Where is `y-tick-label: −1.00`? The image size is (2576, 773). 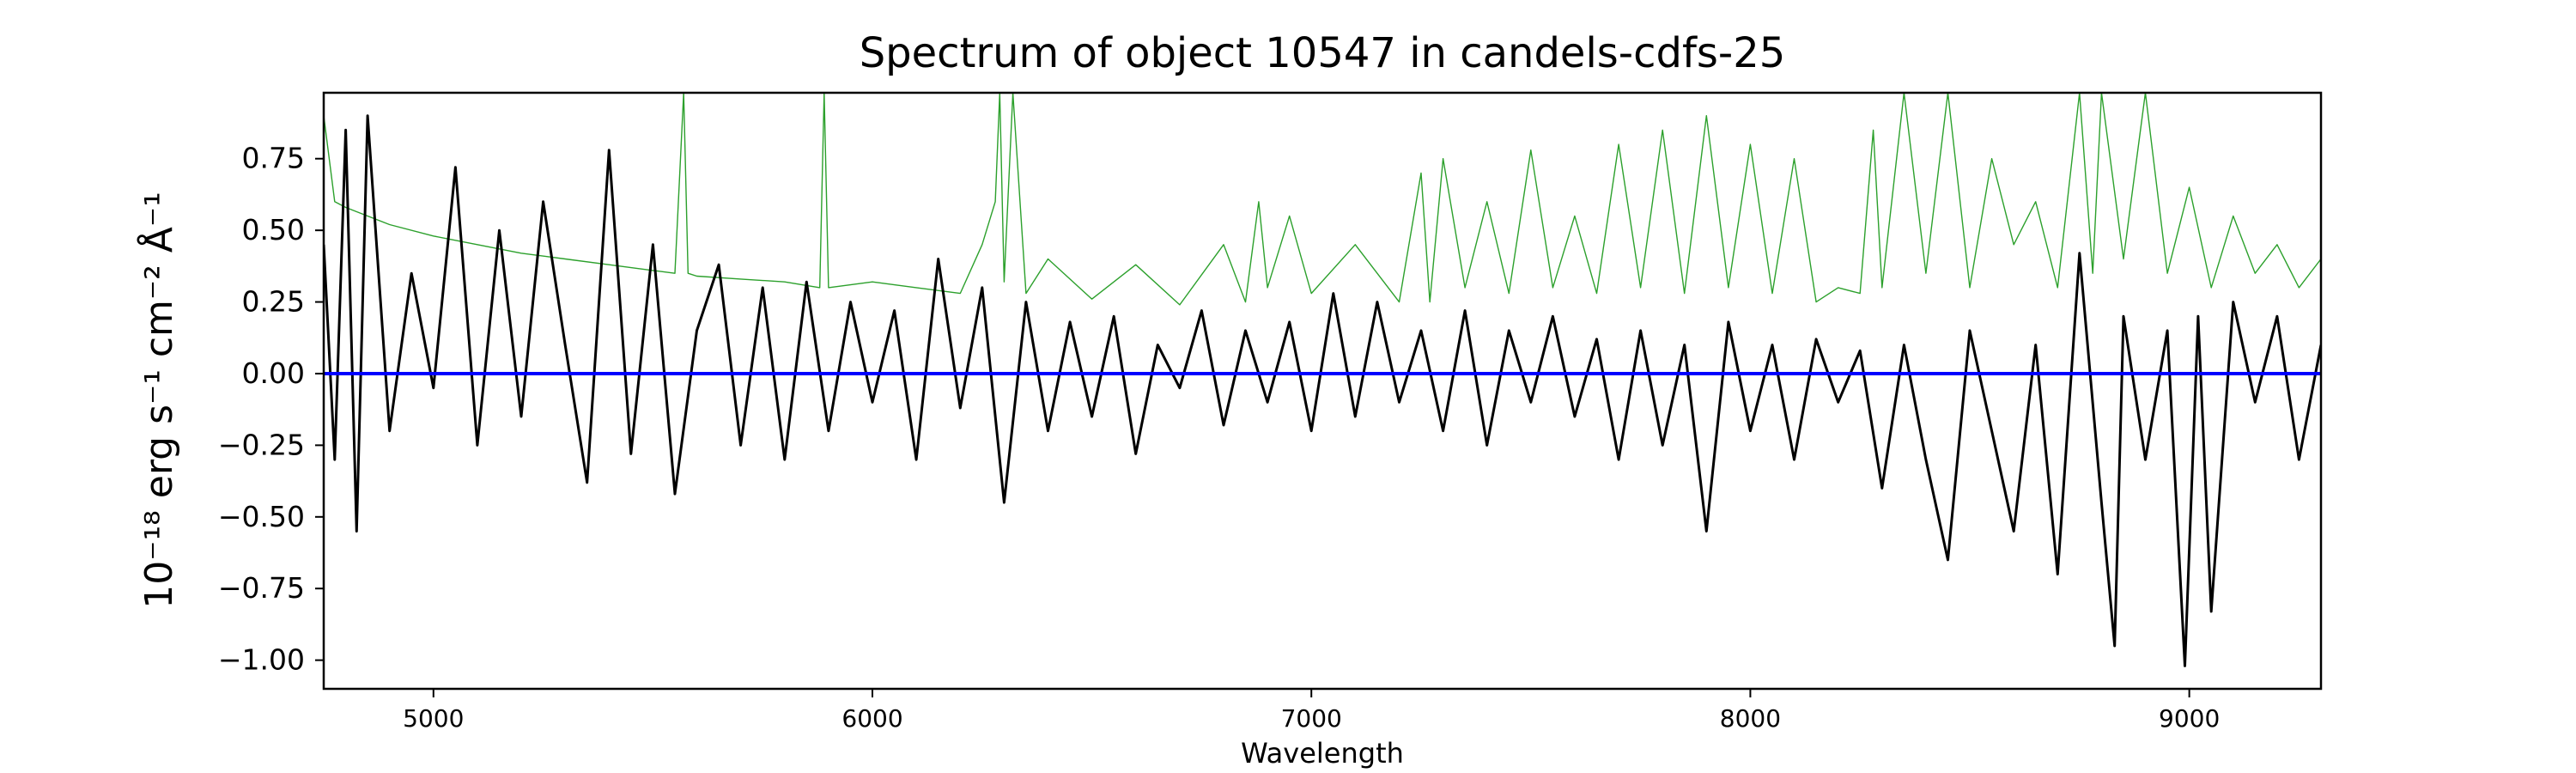 y-tick-label: −1.00 is located at coordinates (261, 660).